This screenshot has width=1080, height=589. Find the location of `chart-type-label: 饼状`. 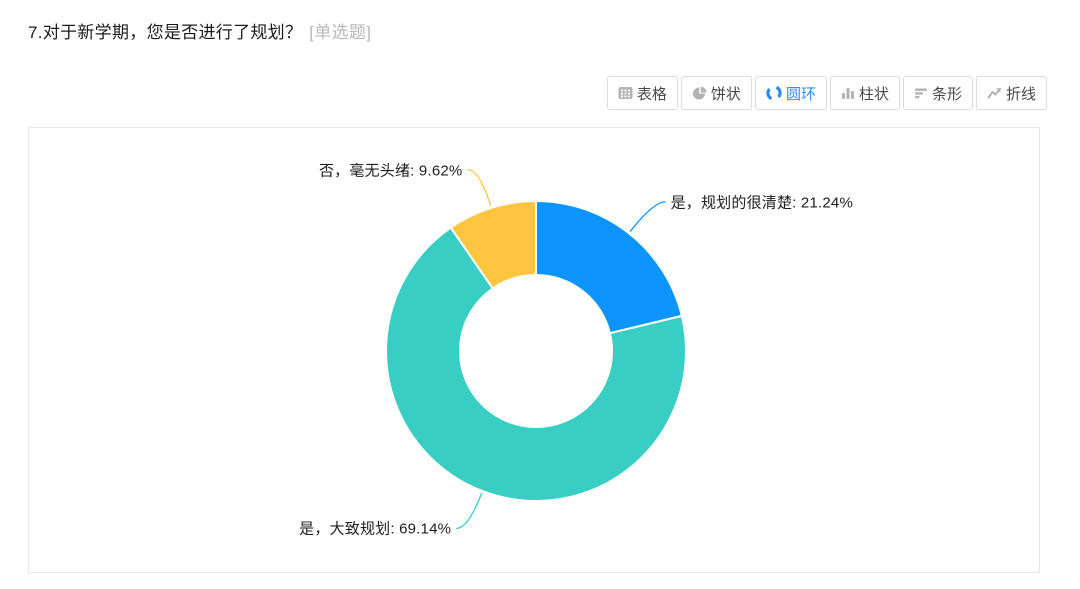

chart-type-label: 饼状 is located at coordinates (725, 94).